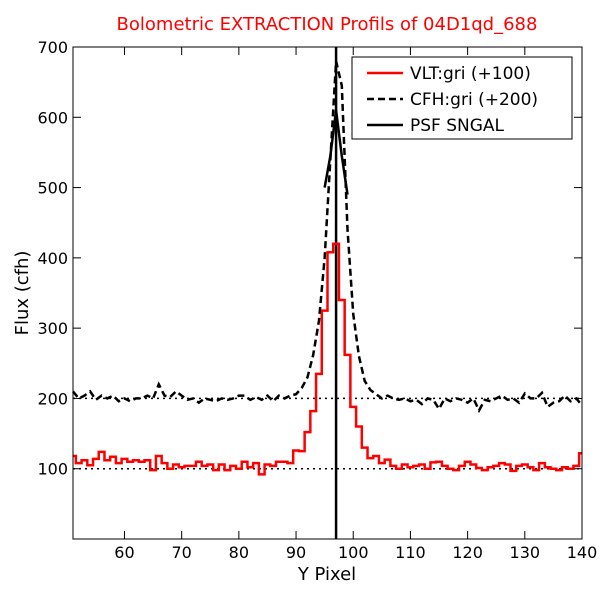 This screenshot has height=600, width=600. What do you see at coordinates (181, 552) in the screenshot?
I see `x-tick-label: 70` at bounding box center [181, 552].